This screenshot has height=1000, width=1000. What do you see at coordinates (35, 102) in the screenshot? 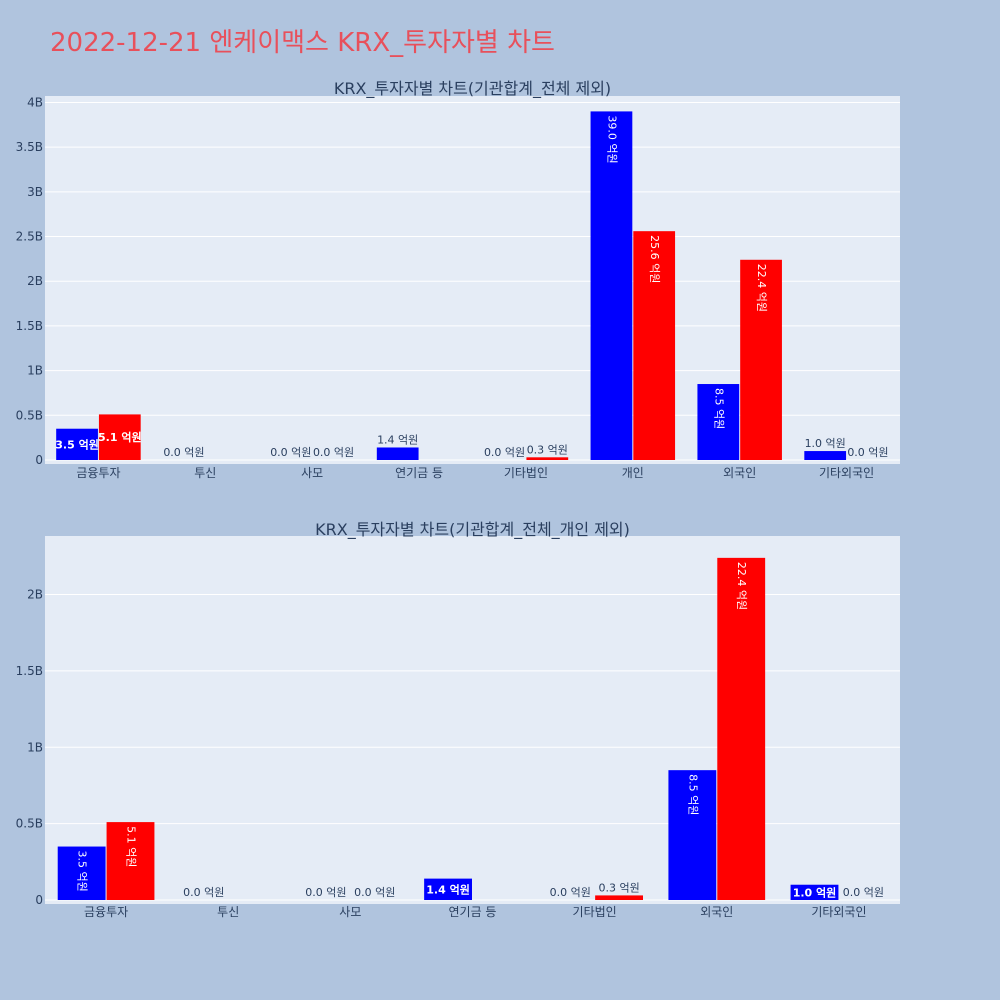
I see `y-tick-label: 4B` at bounding box center [35, 102].